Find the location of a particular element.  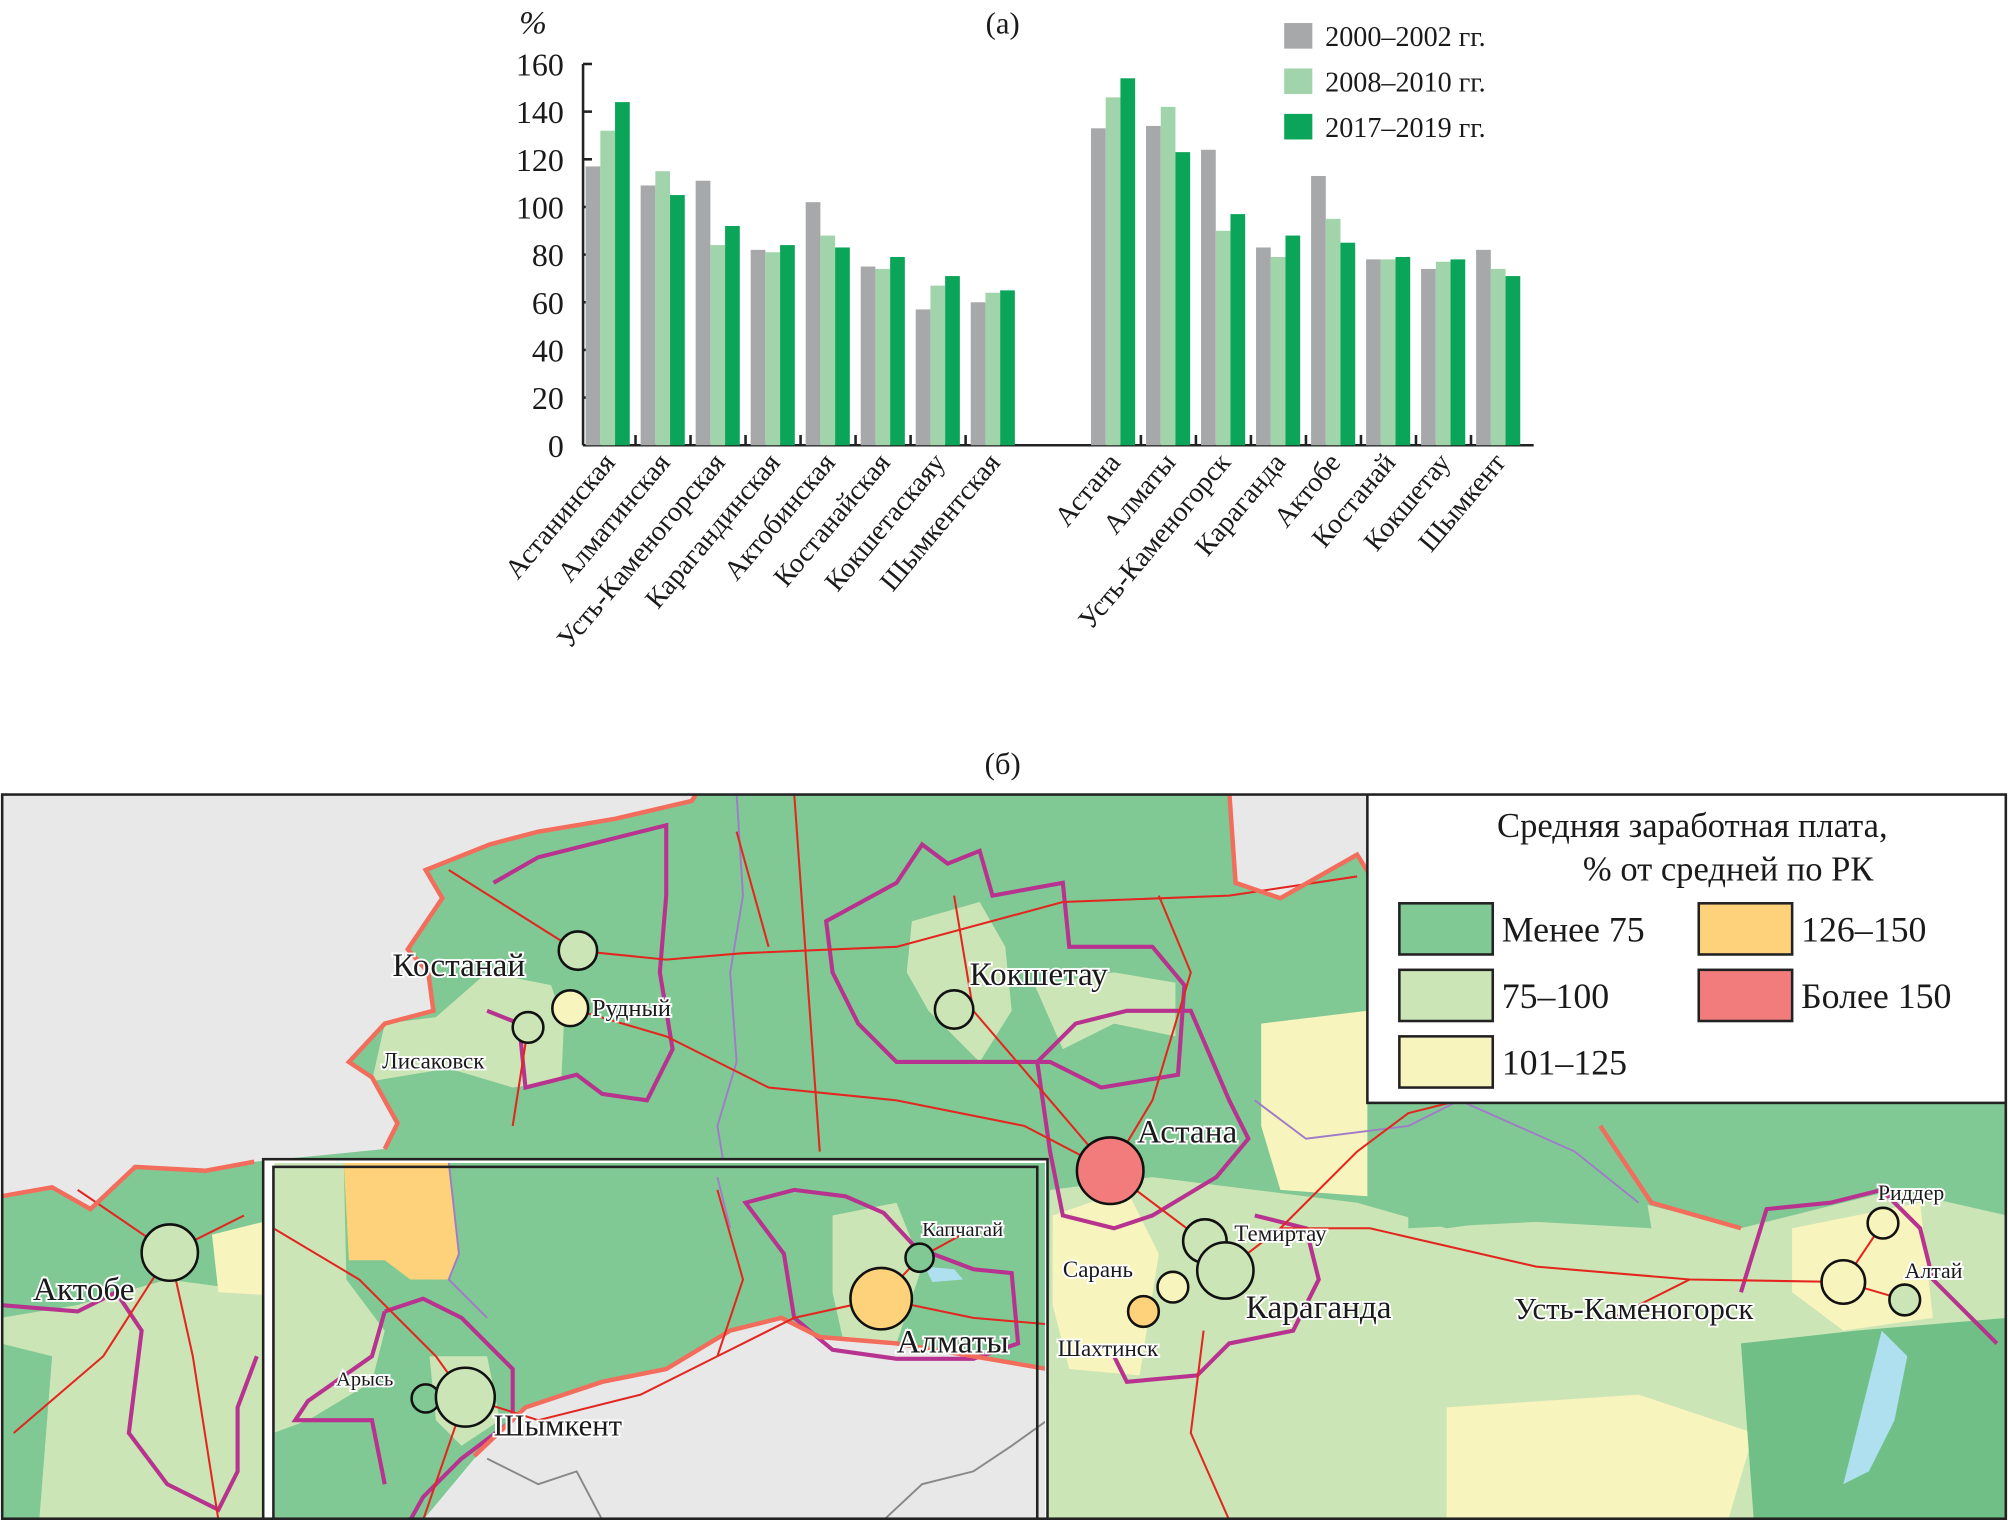

y-tick-label: 160 is located at coordinates (540, 64).